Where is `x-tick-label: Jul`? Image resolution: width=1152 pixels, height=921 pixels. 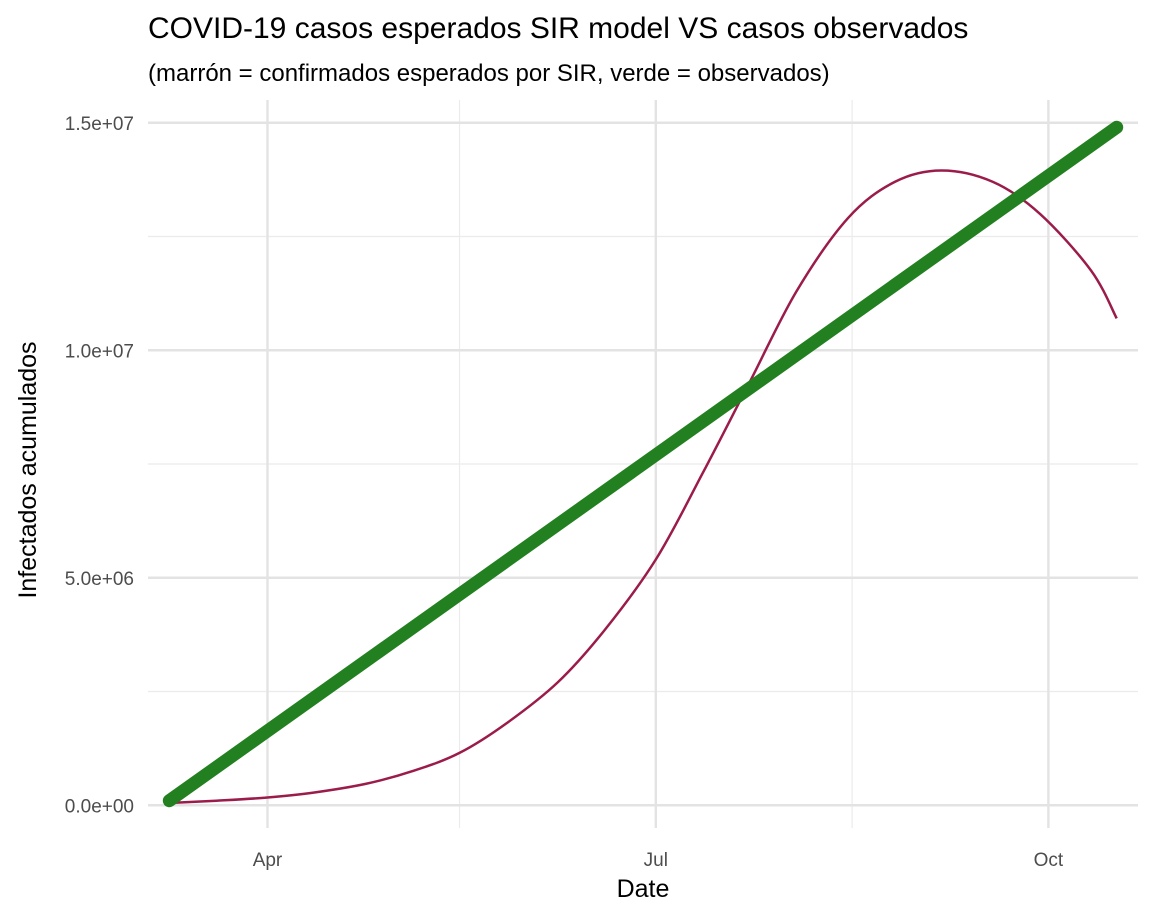
x-tick-label: Jul is located at coordinates (656, 860).